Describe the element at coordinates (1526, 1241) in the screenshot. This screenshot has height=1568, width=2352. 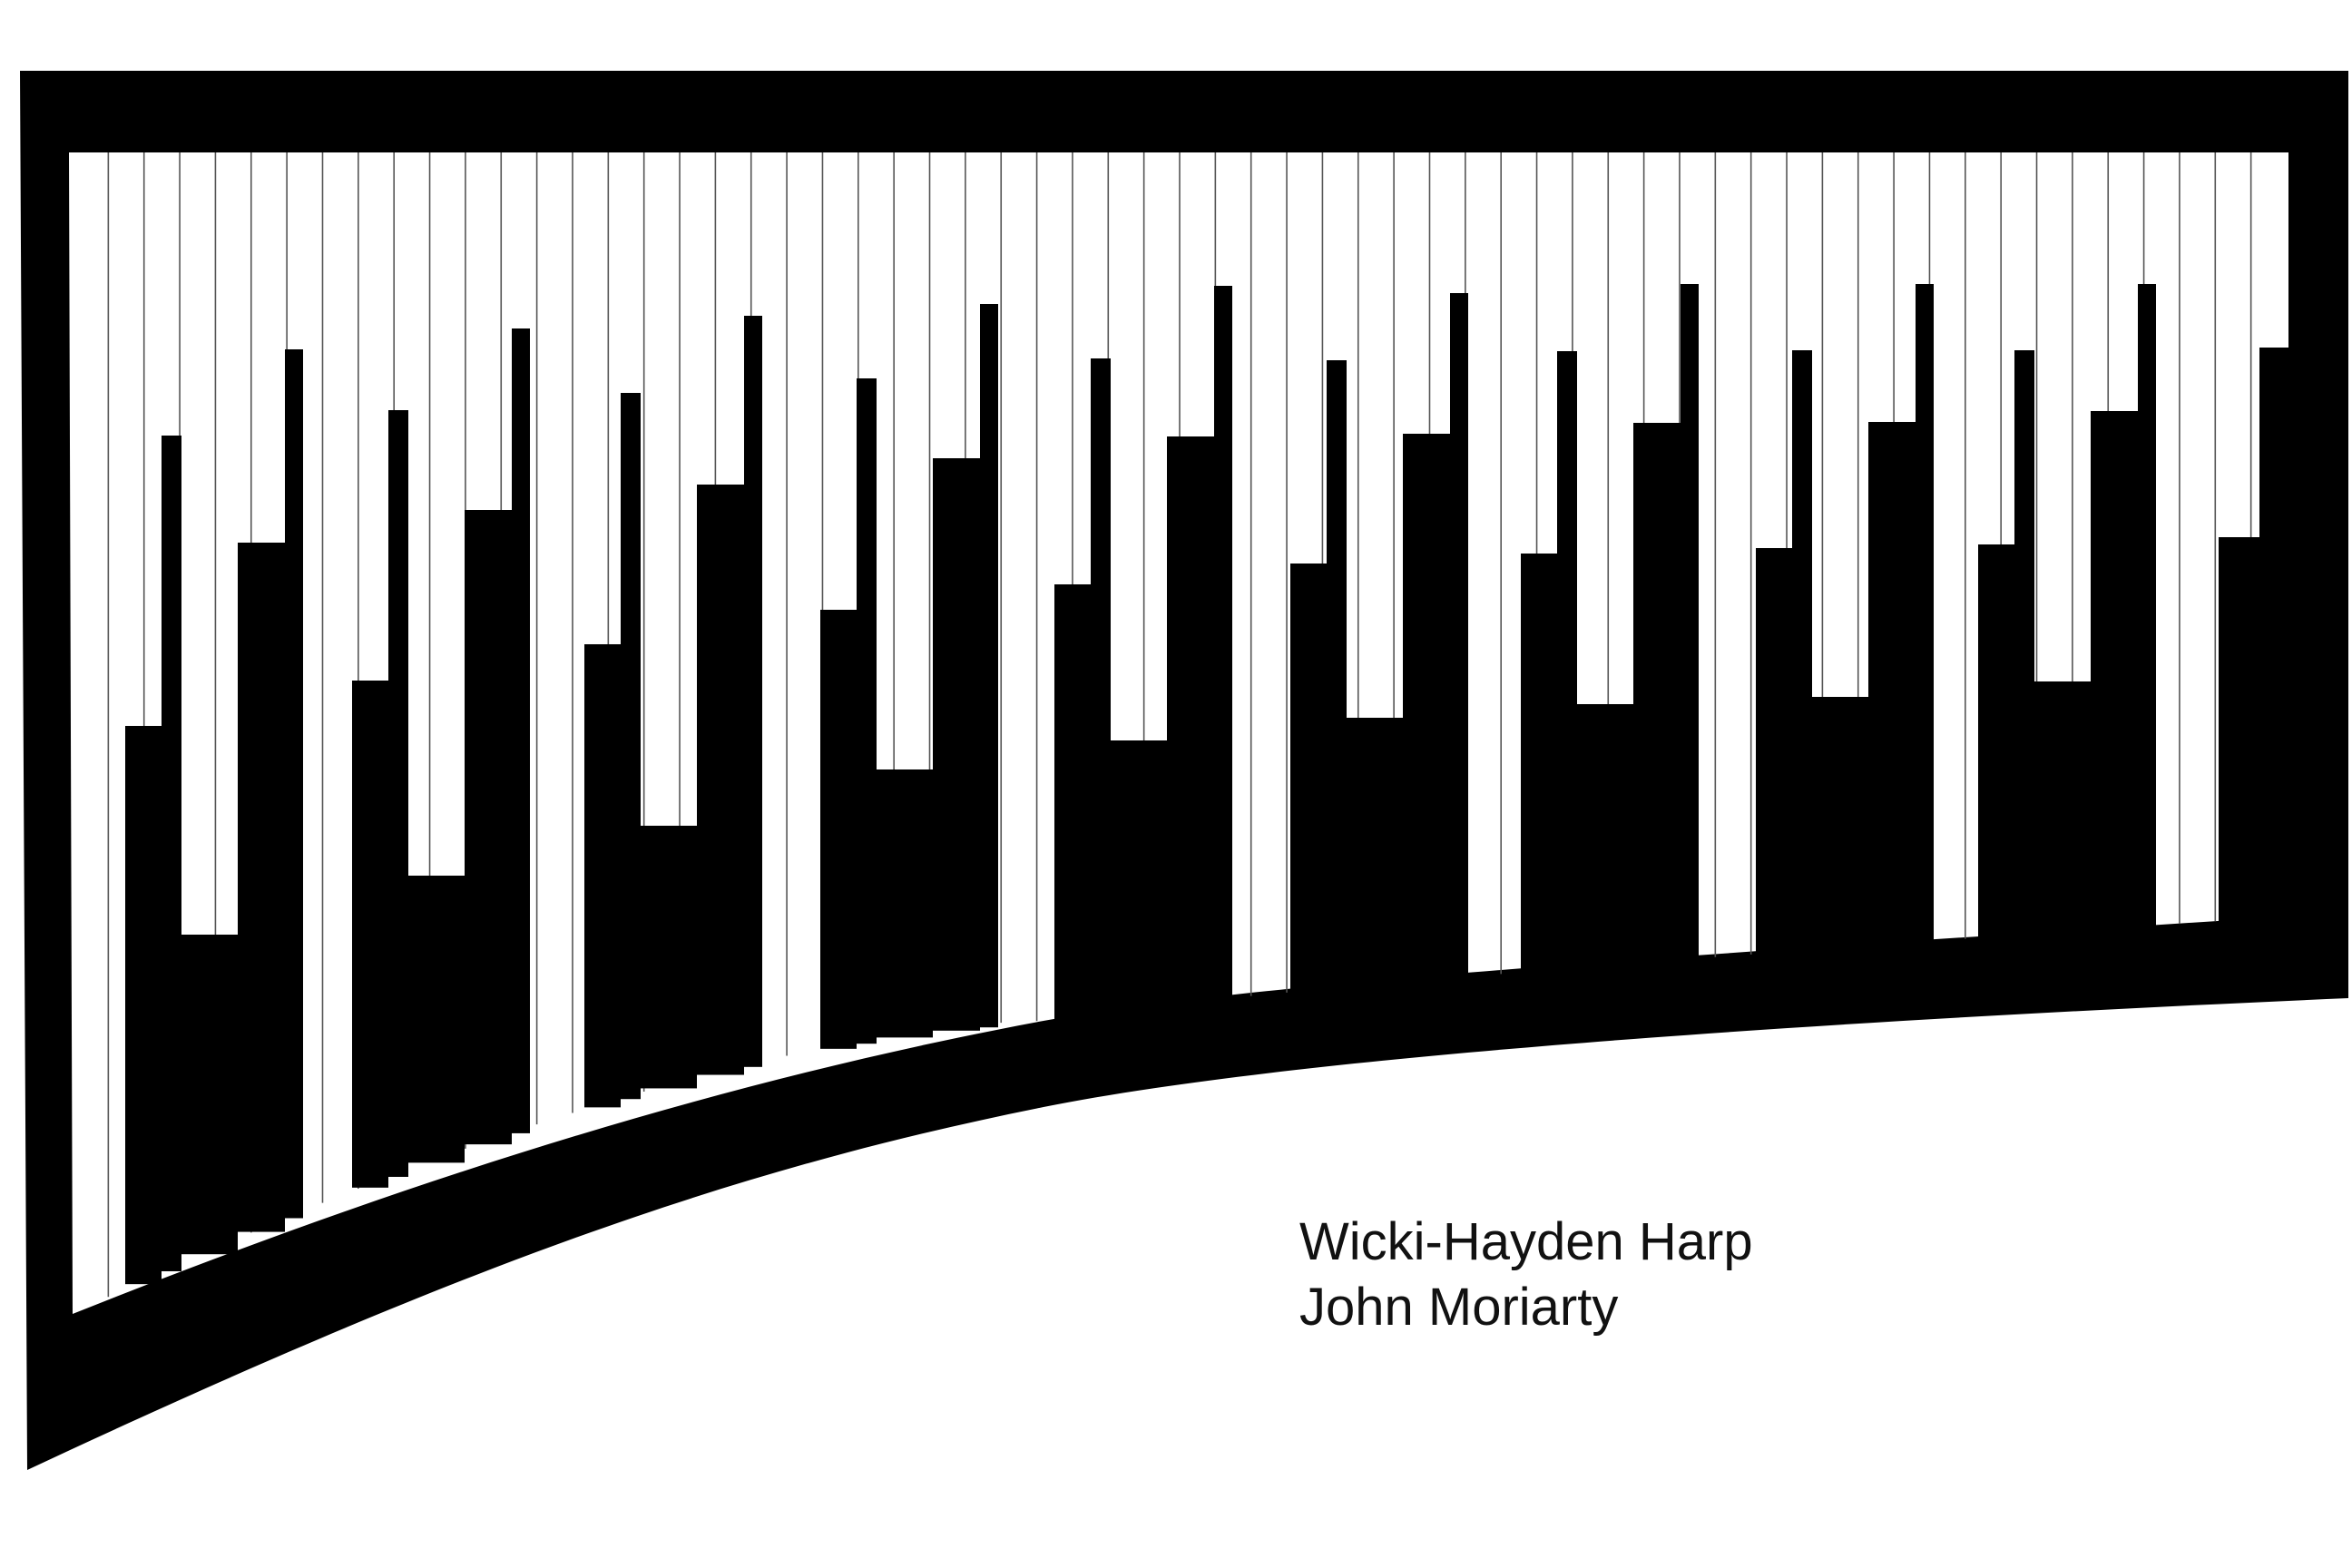
I see `caption-title: Wicki-Hayden Harp` at that location.